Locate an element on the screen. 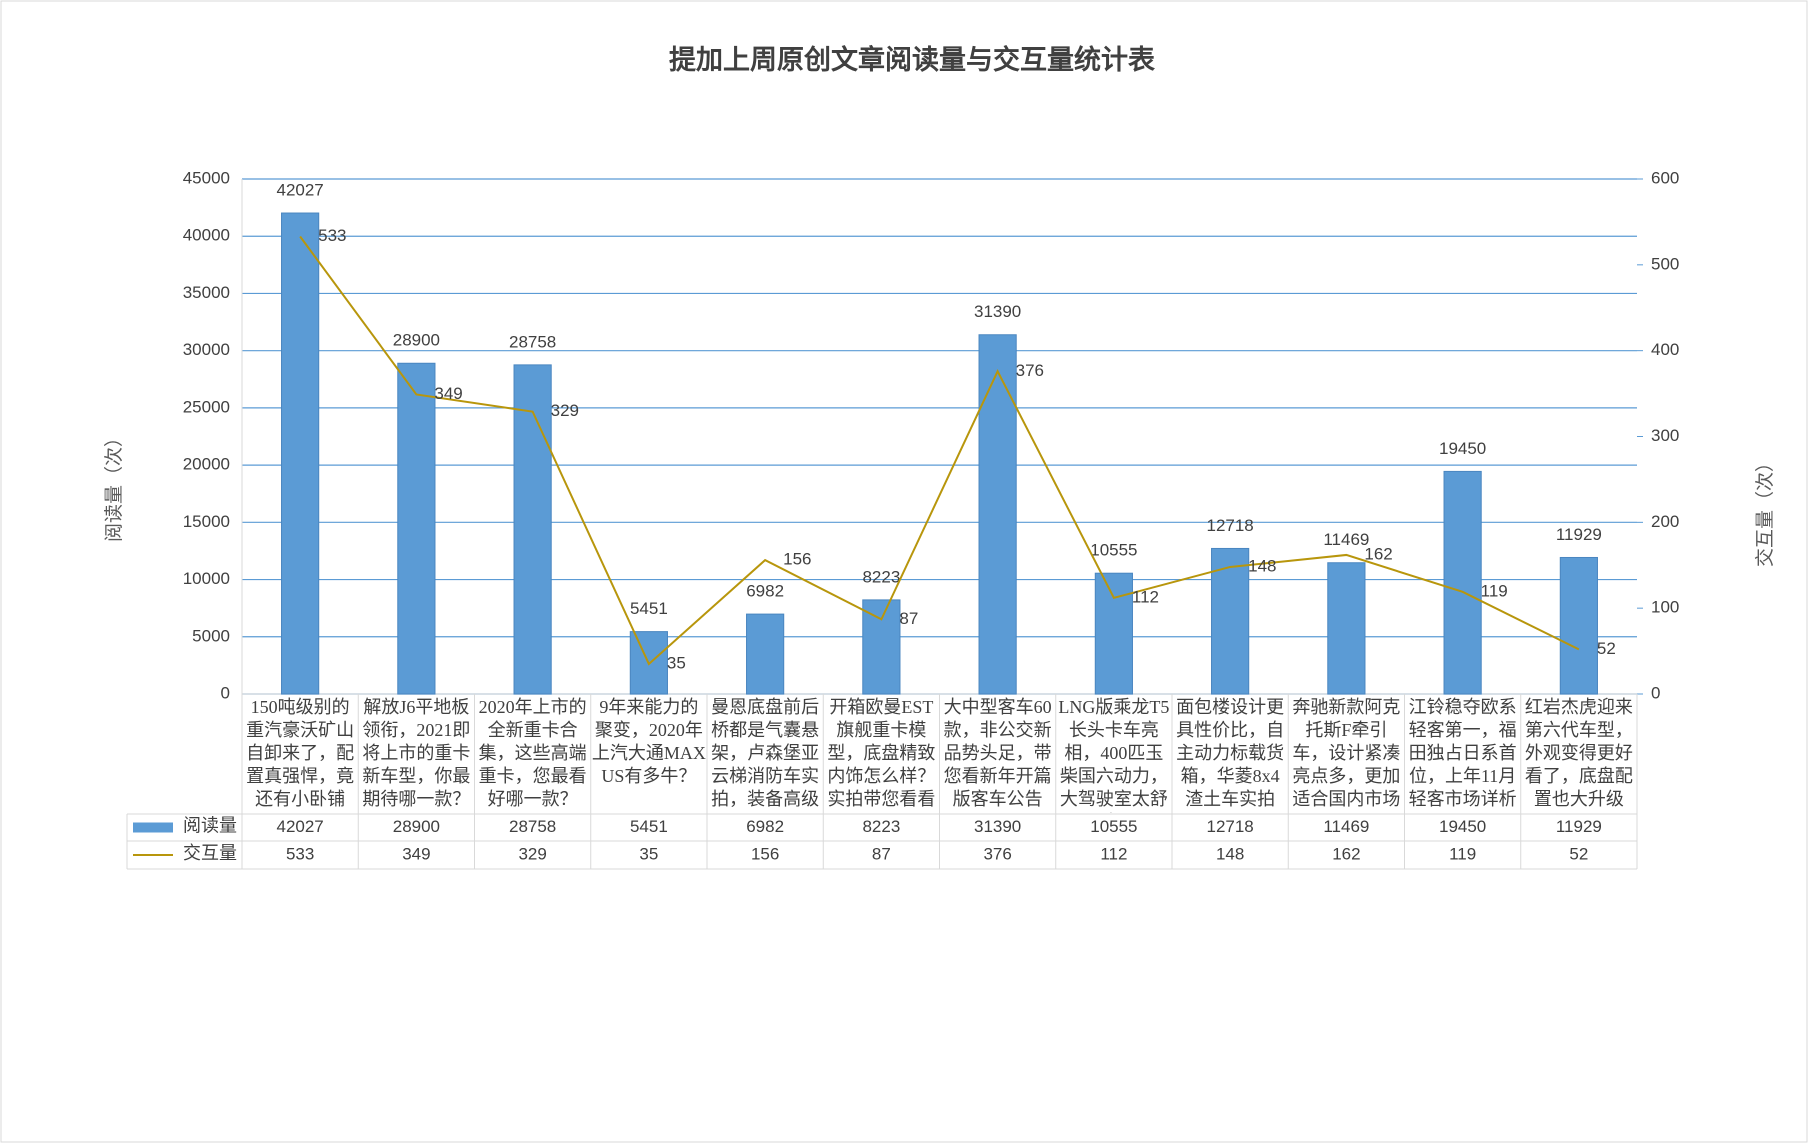 The width and height of the screenshot is (1810, 1145). y-tick-label: 30000 is located at coordinates (206, 349).